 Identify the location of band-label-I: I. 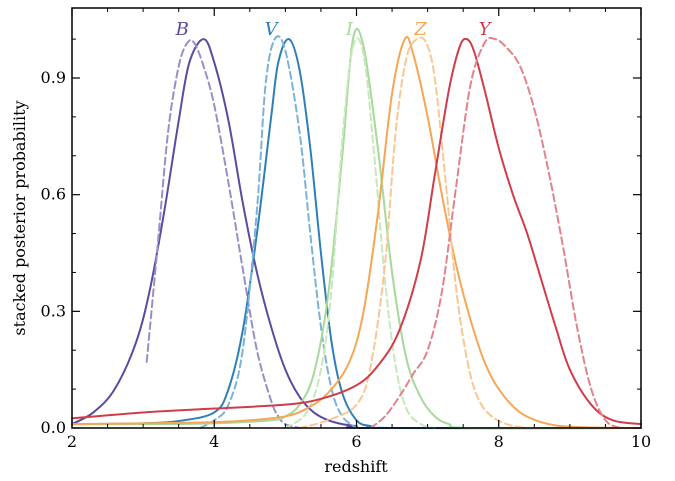
(349, 29).